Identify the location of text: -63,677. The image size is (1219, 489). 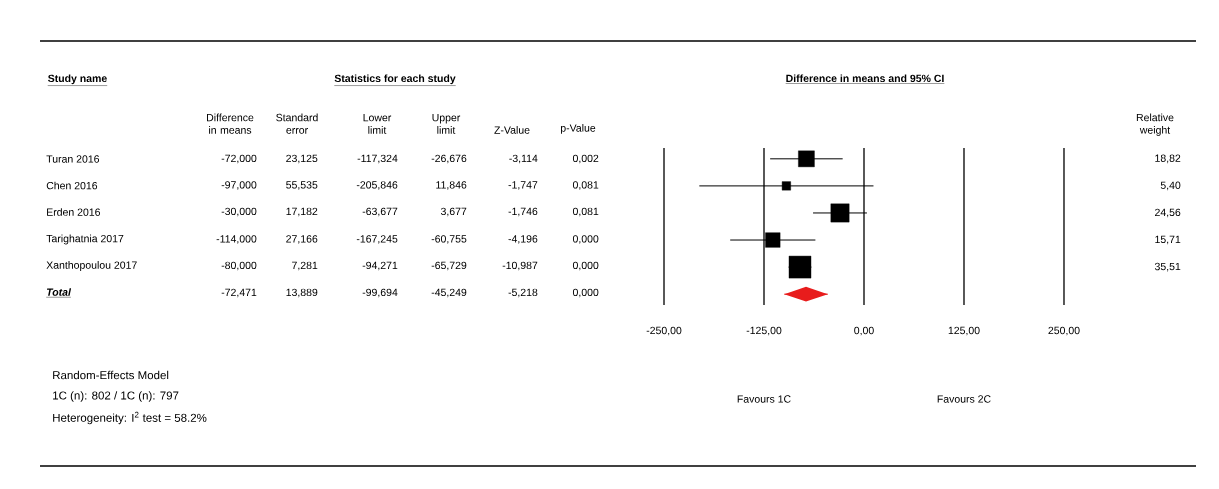
(380, 212).